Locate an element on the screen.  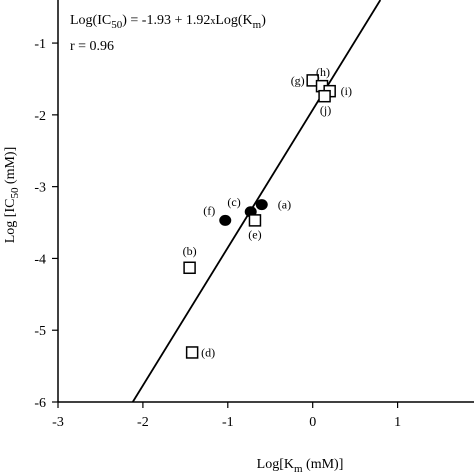
y-tick-label: -5 is located at coordinates (40, 331).